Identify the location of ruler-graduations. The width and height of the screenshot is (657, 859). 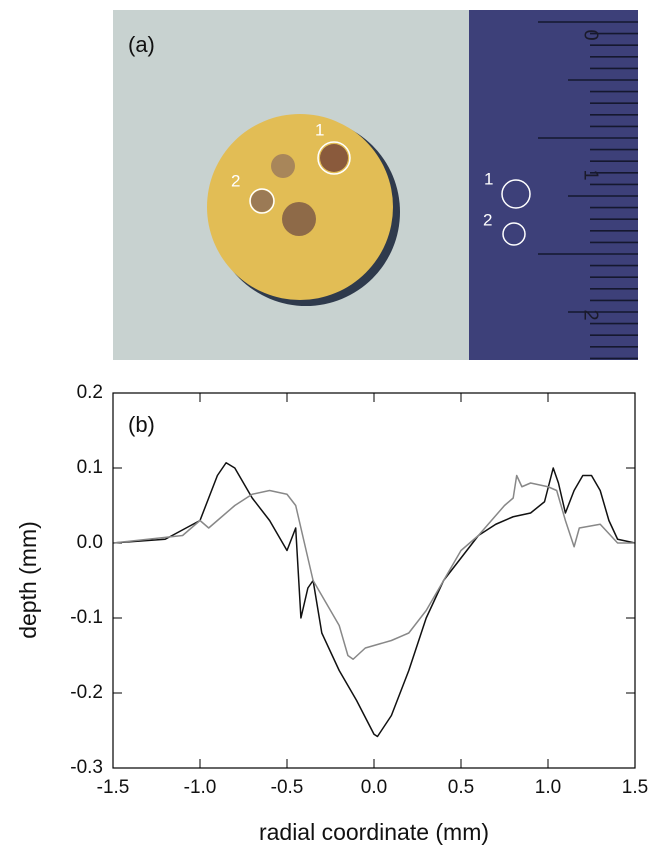
(588, 190).